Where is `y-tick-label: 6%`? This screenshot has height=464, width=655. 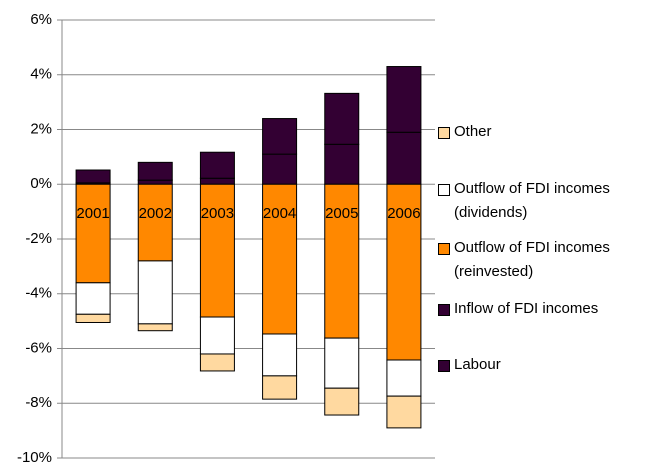 y-tick-label: 6% is located at coordinates (41, 19).